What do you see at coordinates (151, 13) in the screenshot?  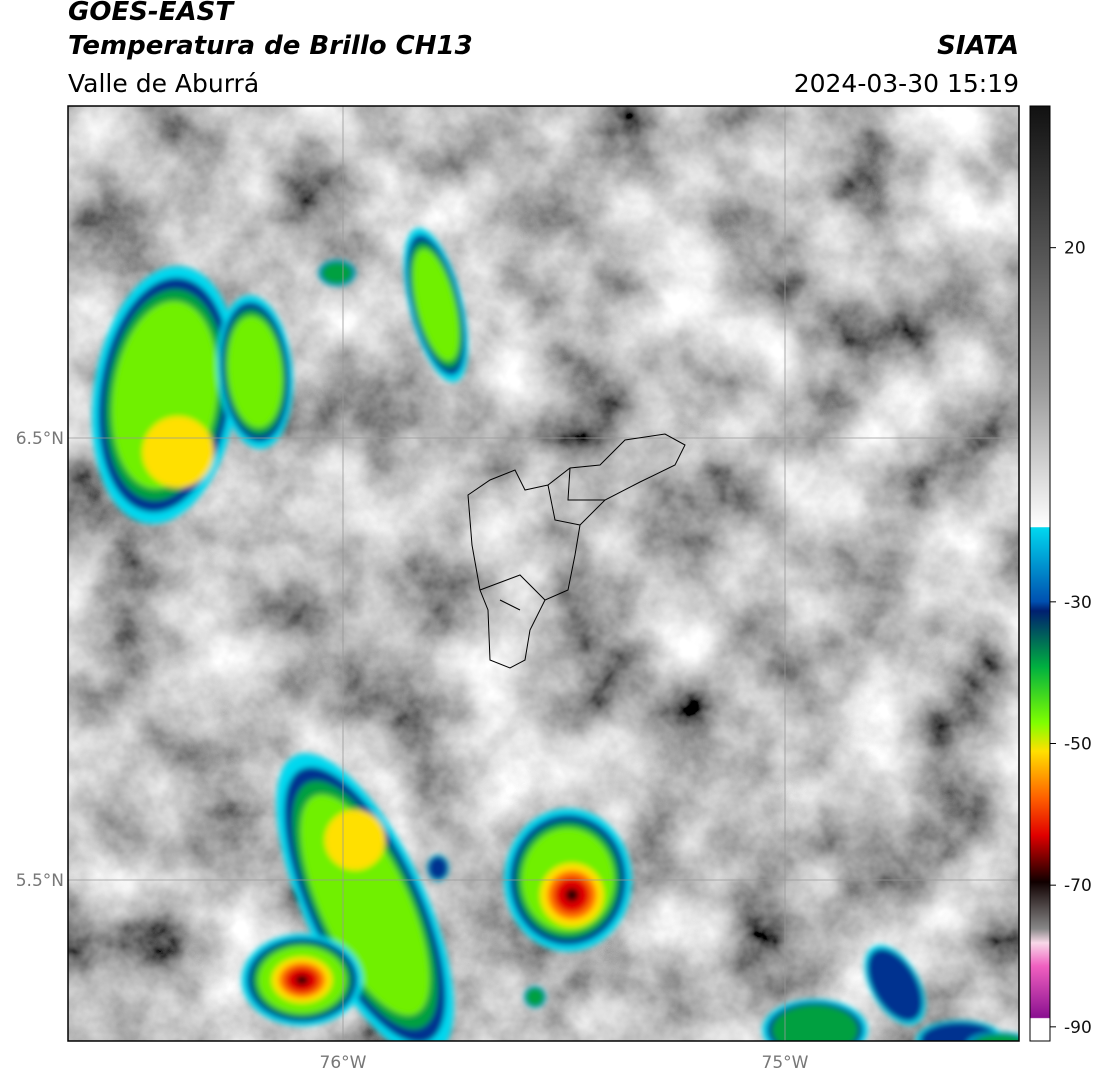 I see `title: GOES-EAST` at bounding box center [151, 13].